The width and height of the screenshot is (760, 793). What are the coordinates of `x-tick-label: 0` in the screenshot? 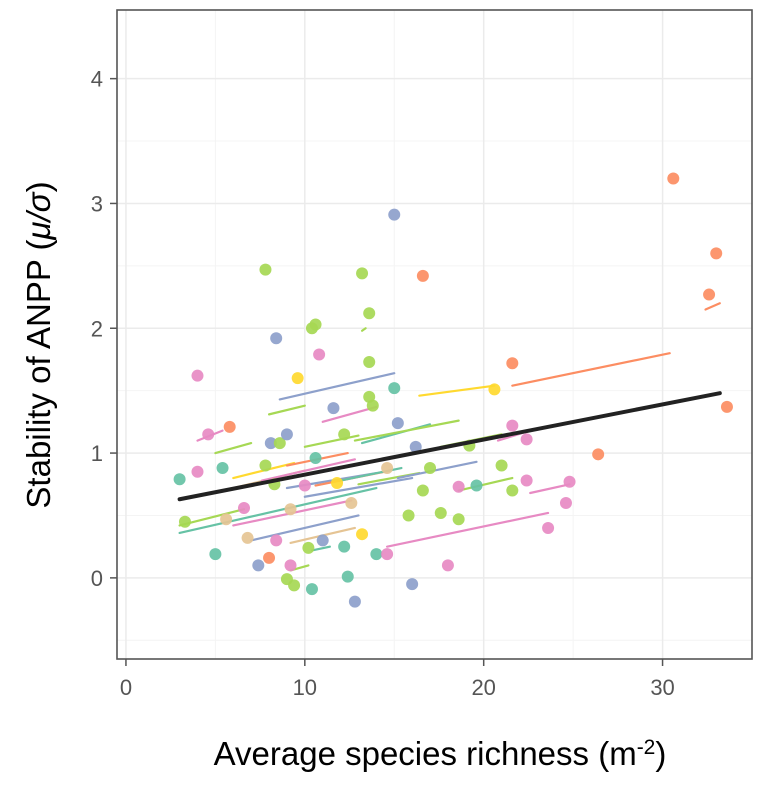 It's located at (126, 687).